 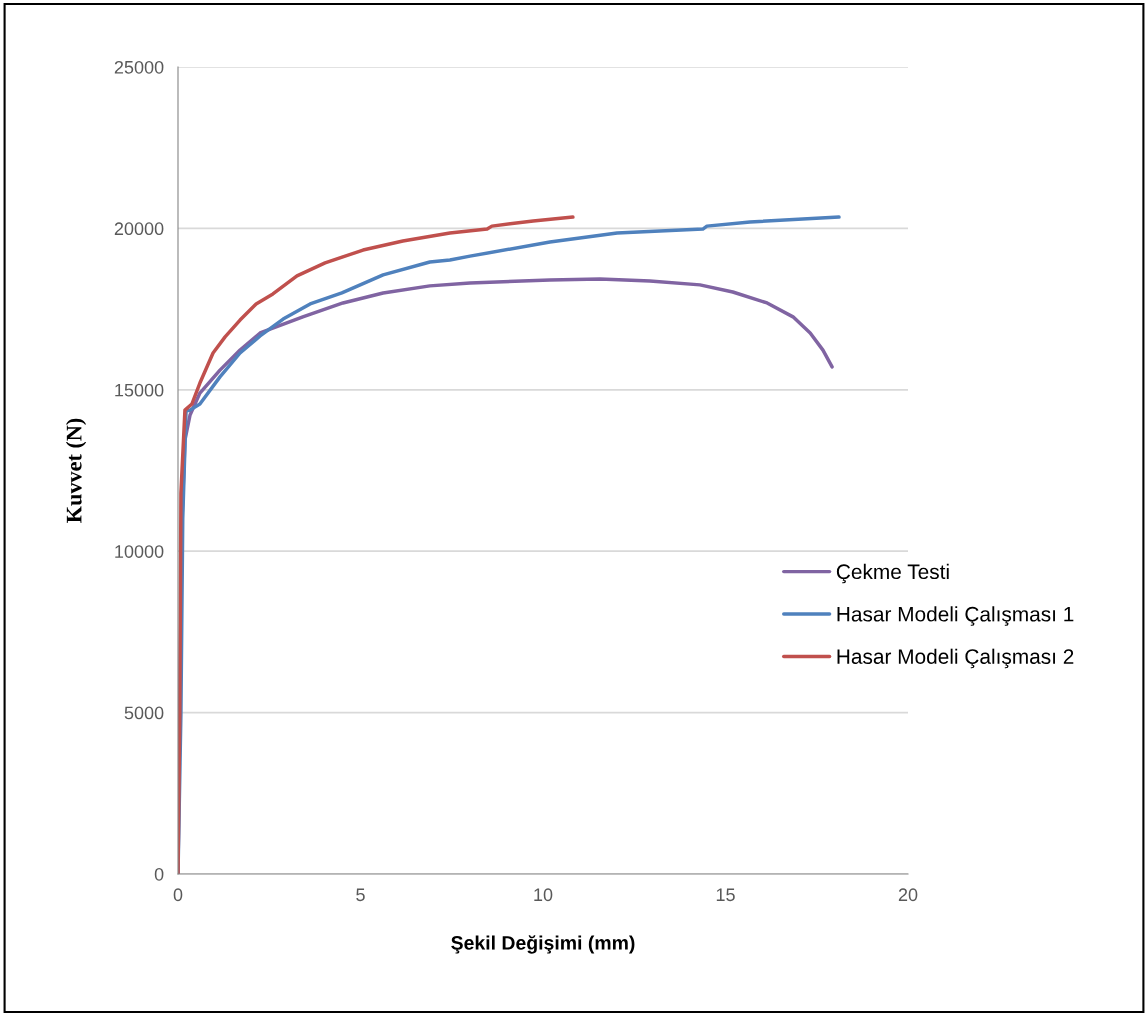 I want to click on legend-label: Hasar Modeli Çalışması 1, so click(x=955, y=616).